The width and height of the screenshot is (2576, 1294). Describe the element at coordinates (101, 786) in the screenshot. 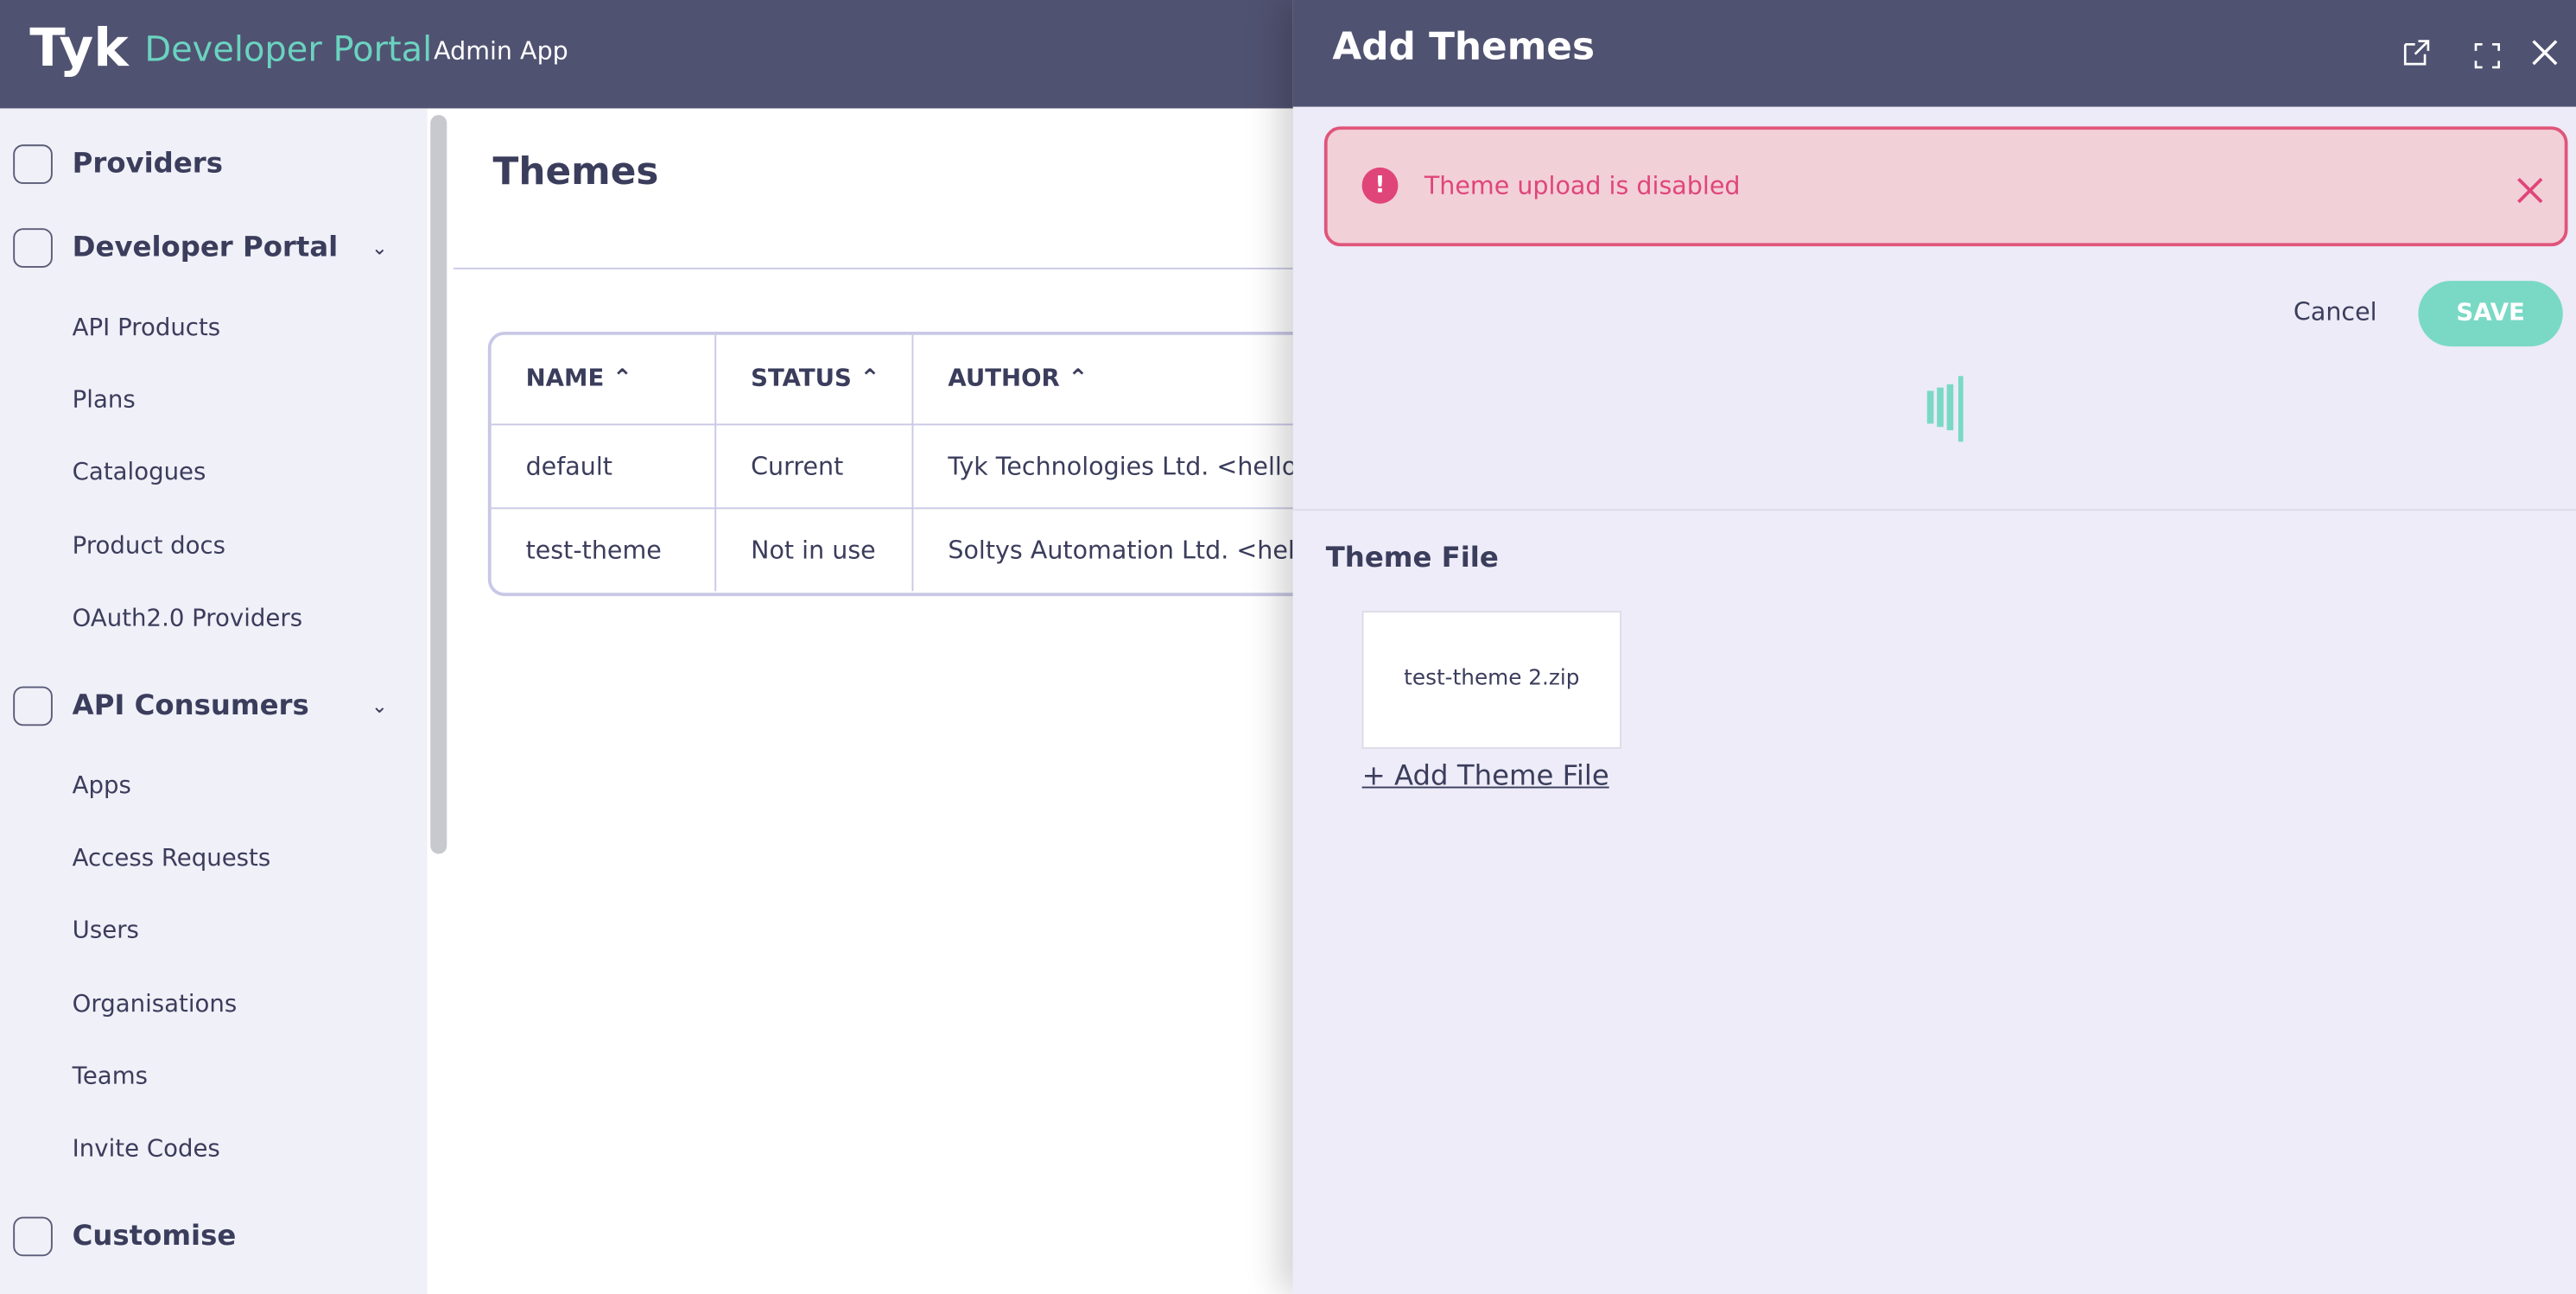

I see `nav-item: Apps` at that location.